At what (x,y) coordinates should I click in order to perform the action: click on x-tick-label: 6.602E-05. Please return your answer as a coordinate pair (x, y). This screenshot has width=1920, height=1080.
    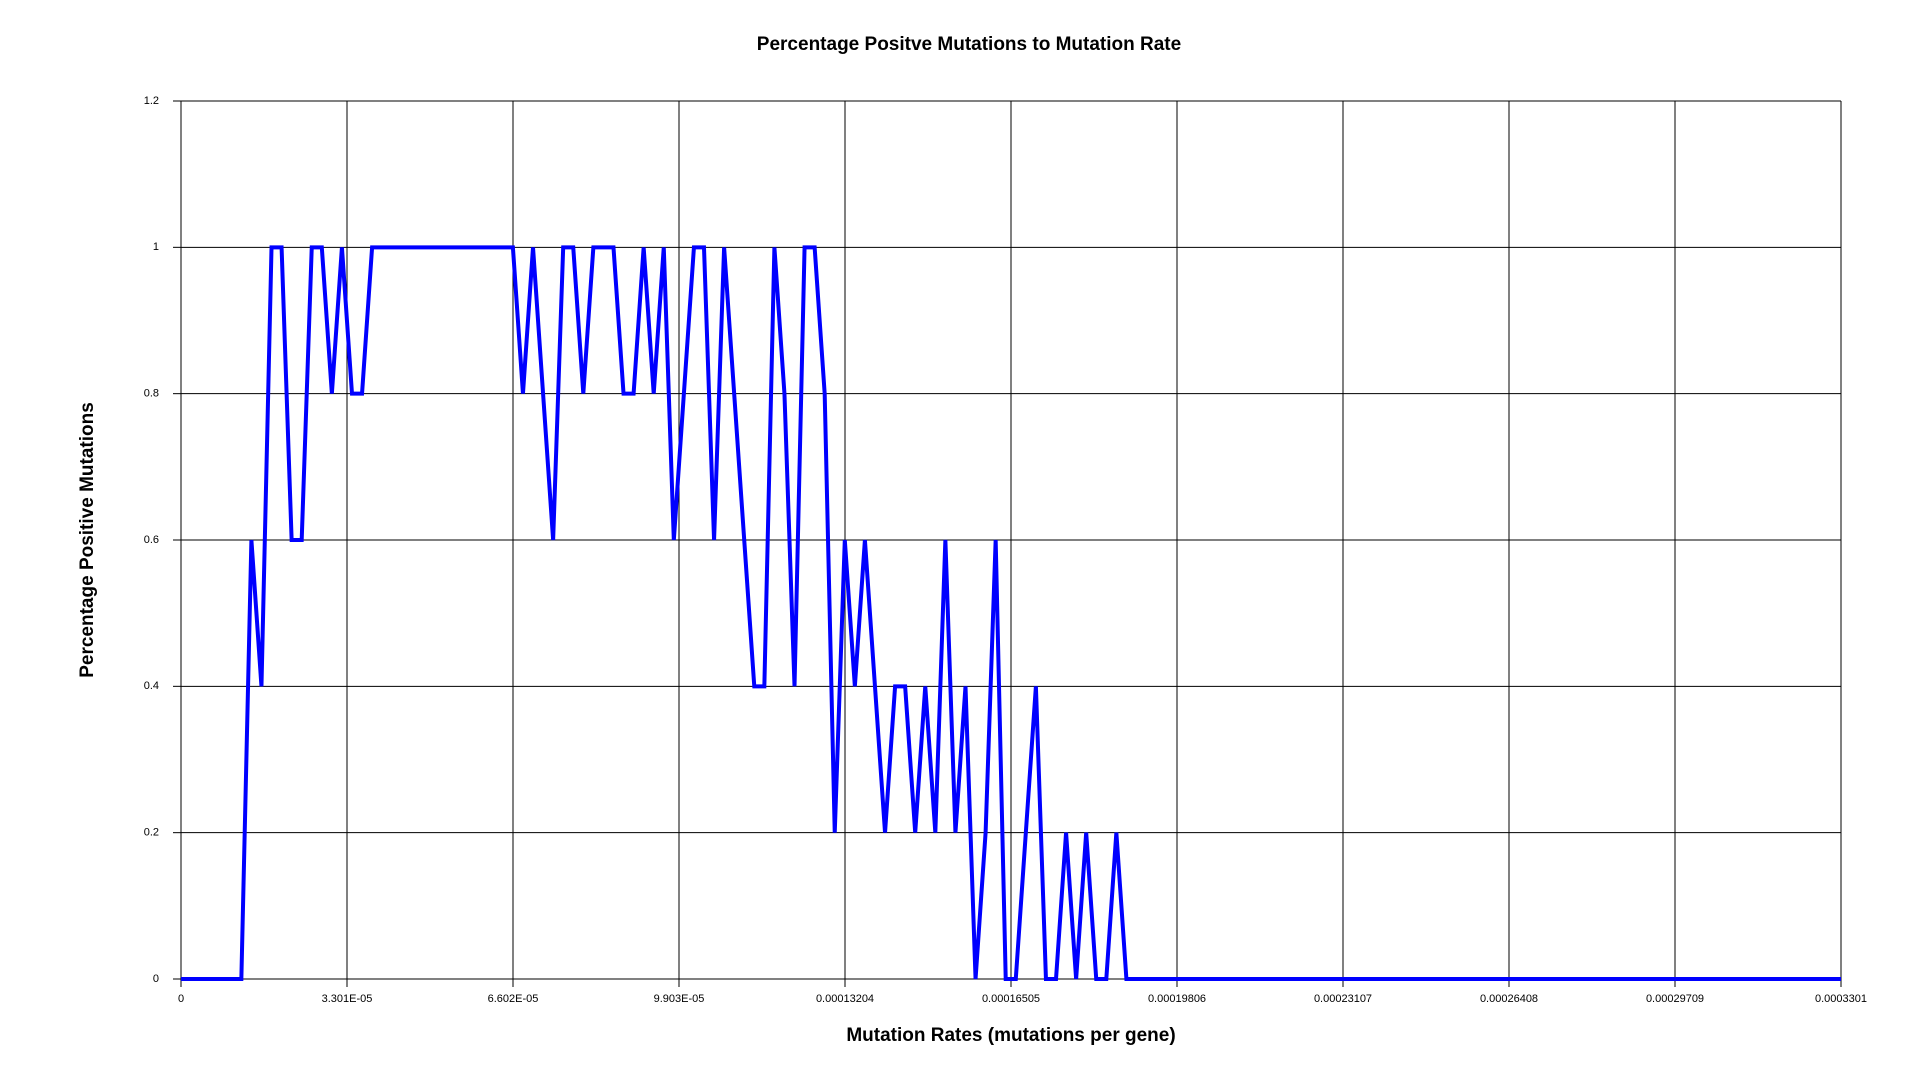
    Looking at the image, I should click on (513, 999).